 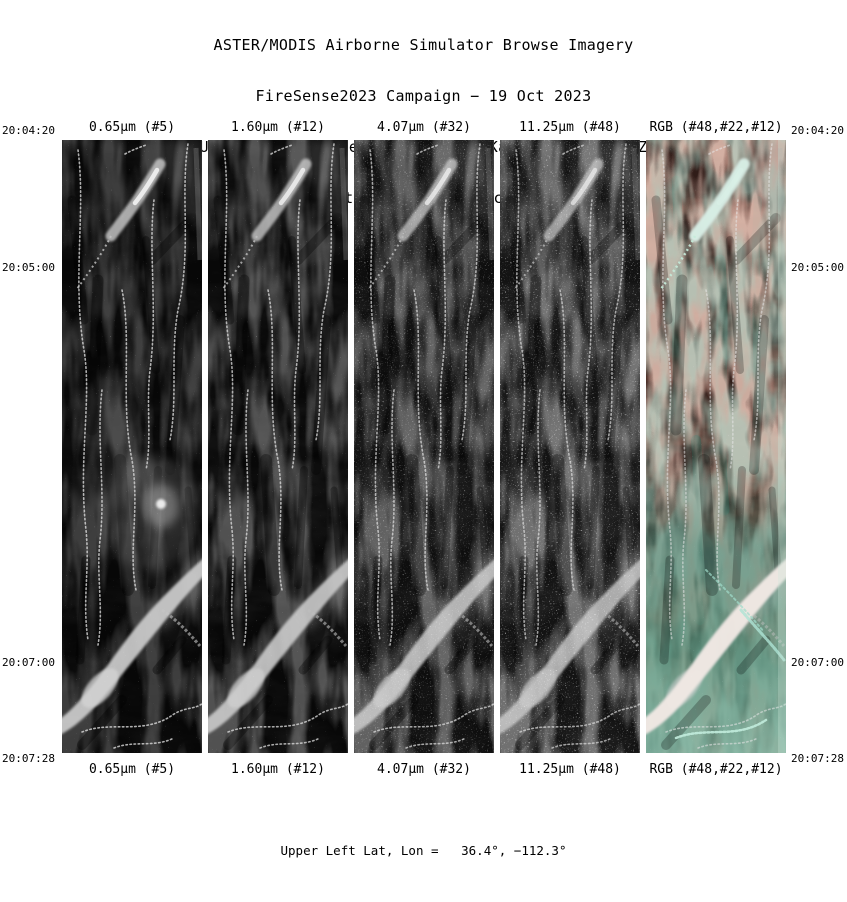 I want to click on timestamp-left-3: 20:07:00, so click(x=28, y=662).